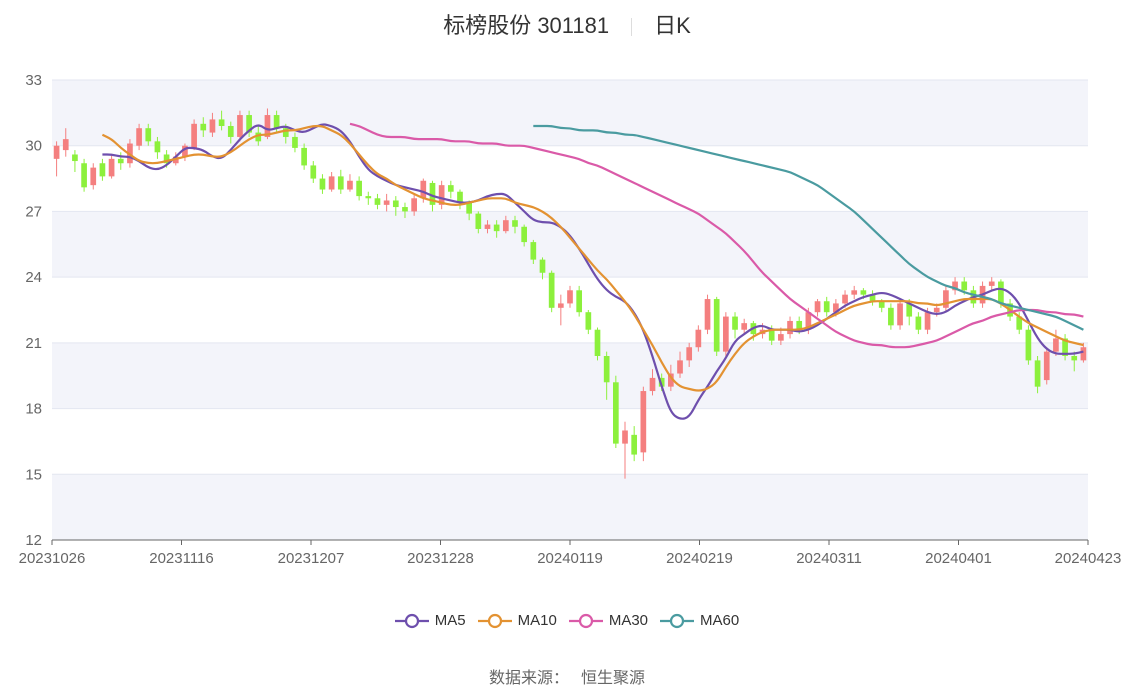 The height and width of the screenshot is (689, 1134). I want to click on y-tick-label: 27, so click(33, 211).